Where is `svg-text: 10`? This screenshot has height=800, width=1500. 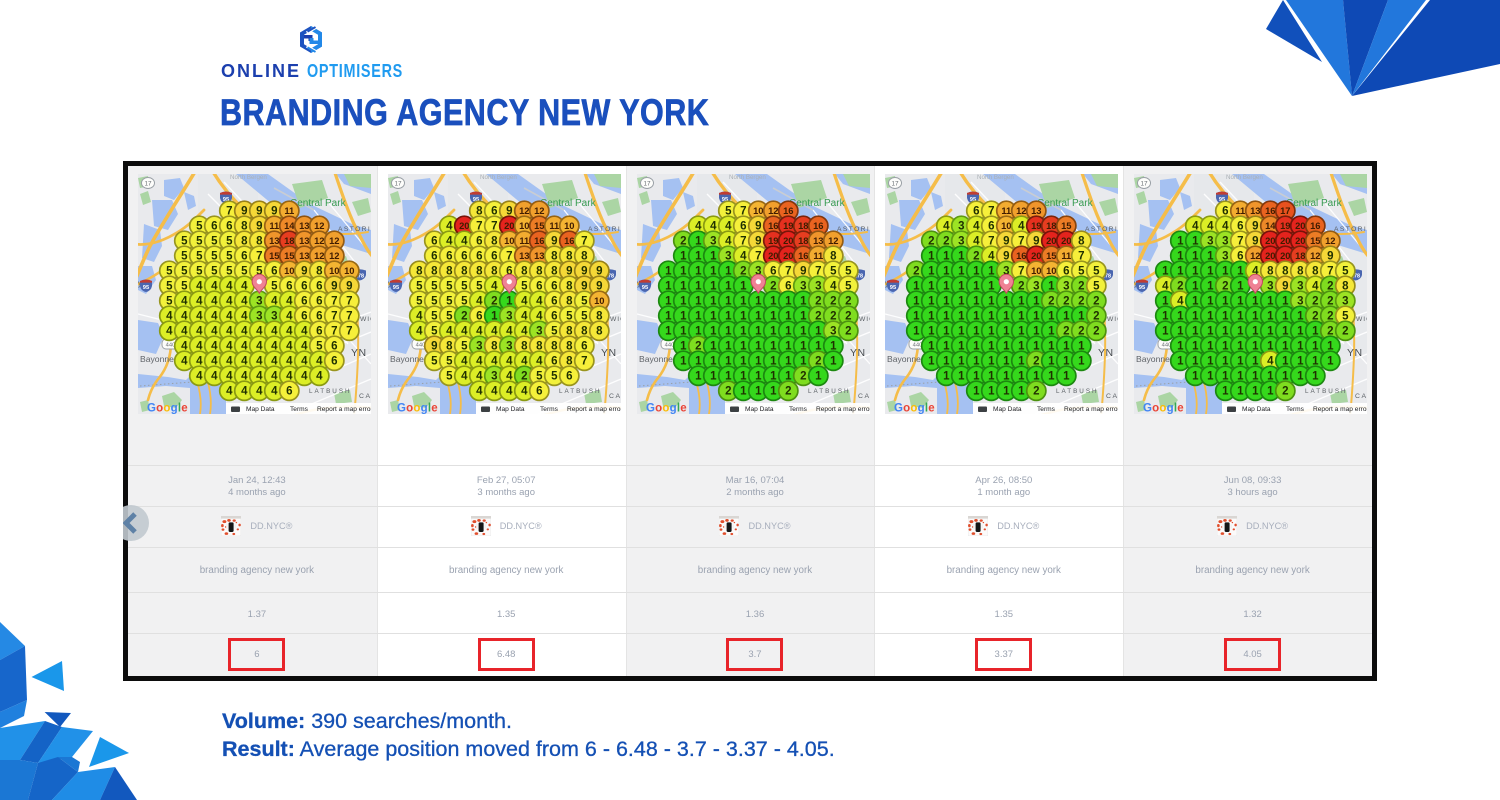
svg-text: 10 is located at coordinates (1051, 270).